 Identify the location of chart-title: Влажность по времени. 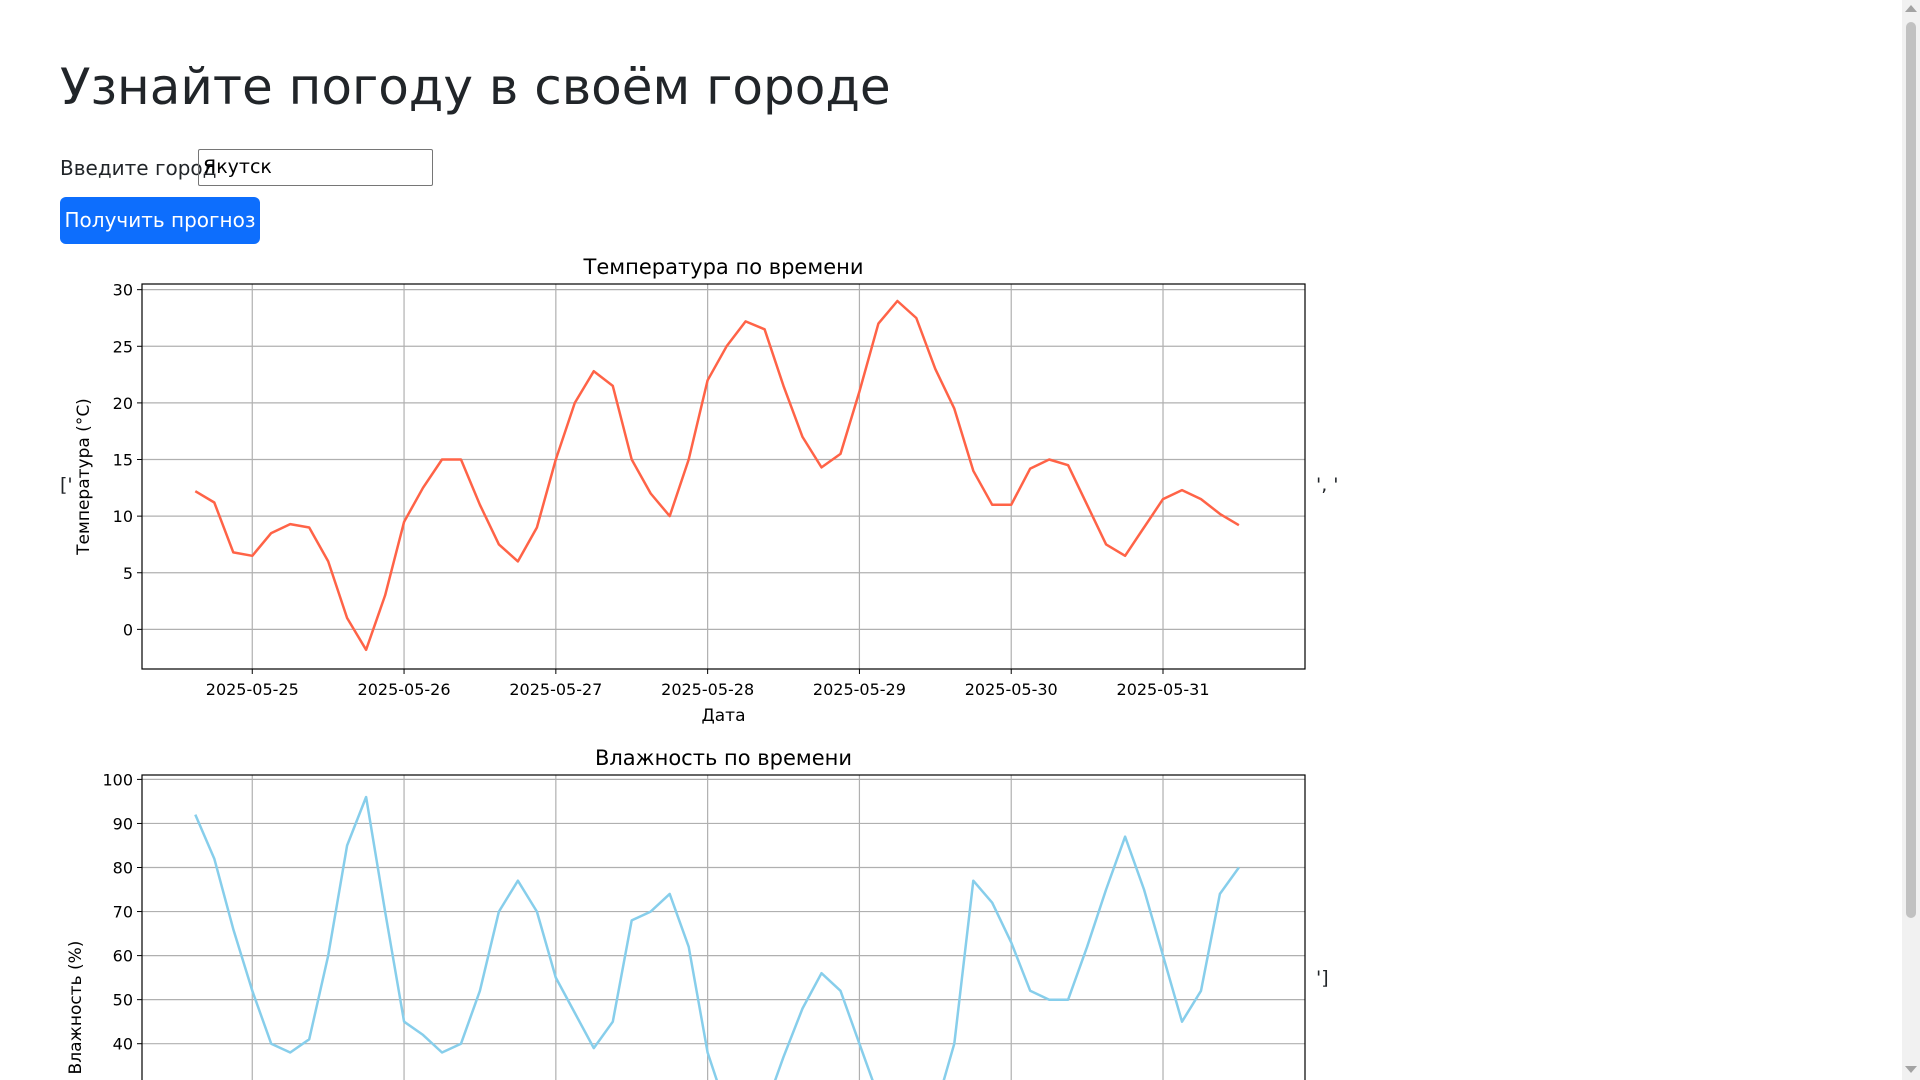
(723, 758).